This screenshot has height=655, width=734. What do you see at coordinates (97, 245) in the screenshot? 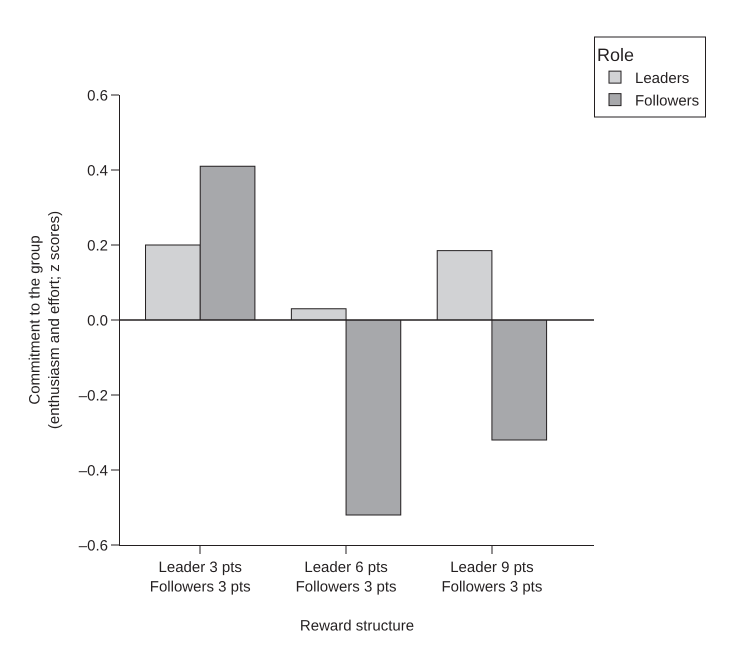
I see `y-tick-label: 0.2` at bounding box center [97, 245].